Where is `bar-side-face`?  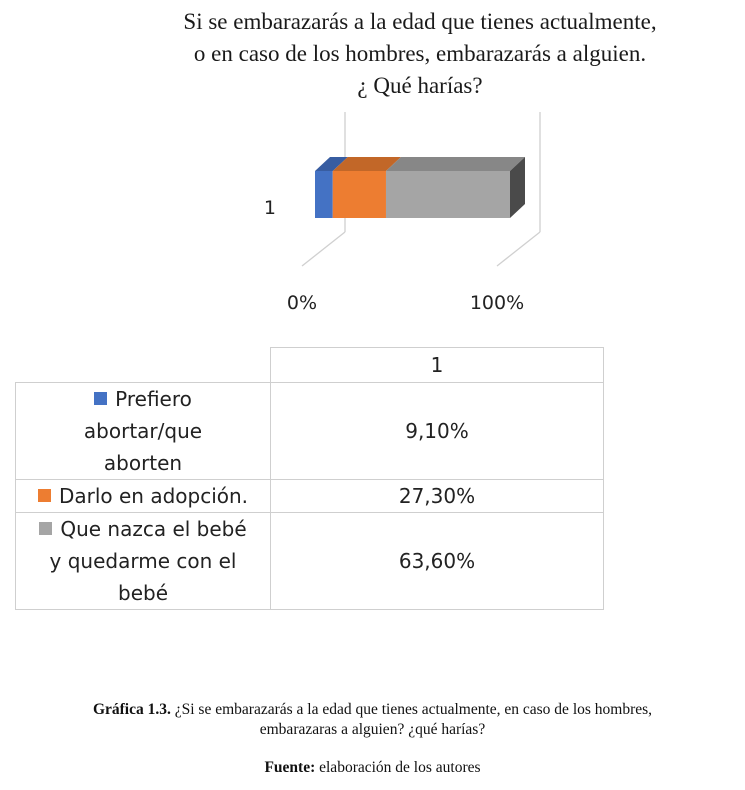 bar-side-face is located at coordinates (517, 187).